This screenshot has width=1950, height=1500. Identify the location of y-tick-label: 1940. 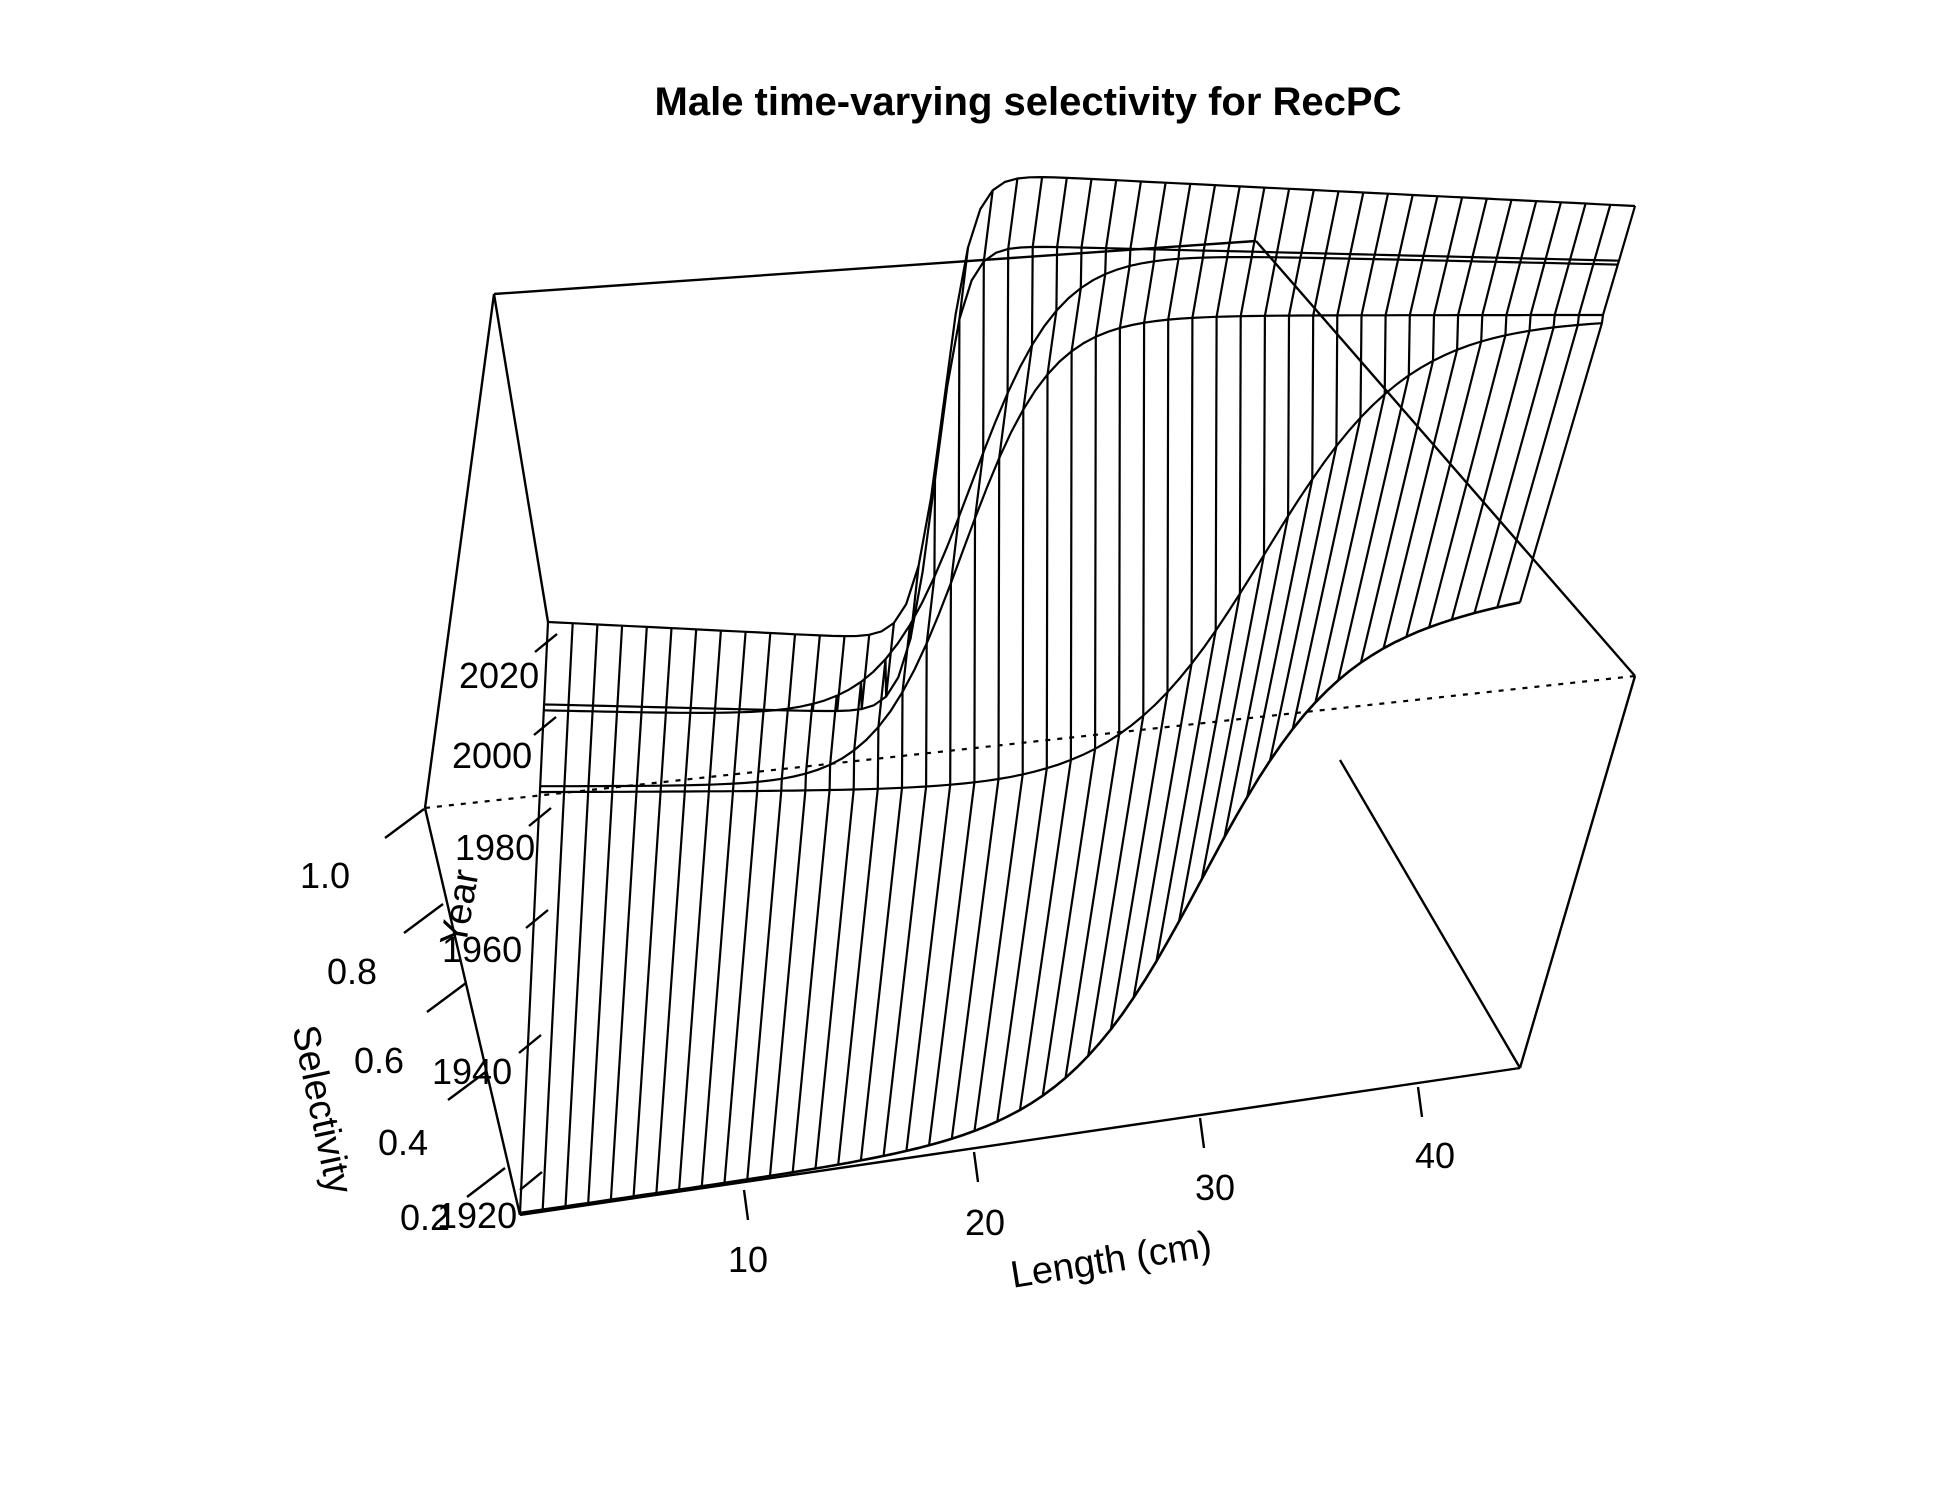
(472, 1071).